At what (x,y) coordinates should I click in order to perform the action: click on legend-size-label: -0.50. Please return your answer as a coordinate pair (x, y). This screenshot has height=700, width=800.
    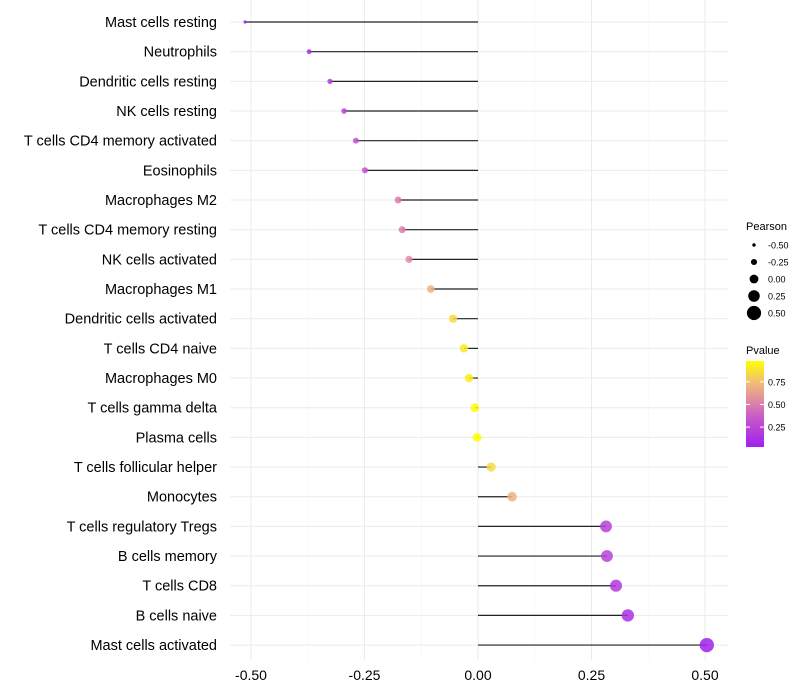
    Looking at the image, I should click on (778, 246).